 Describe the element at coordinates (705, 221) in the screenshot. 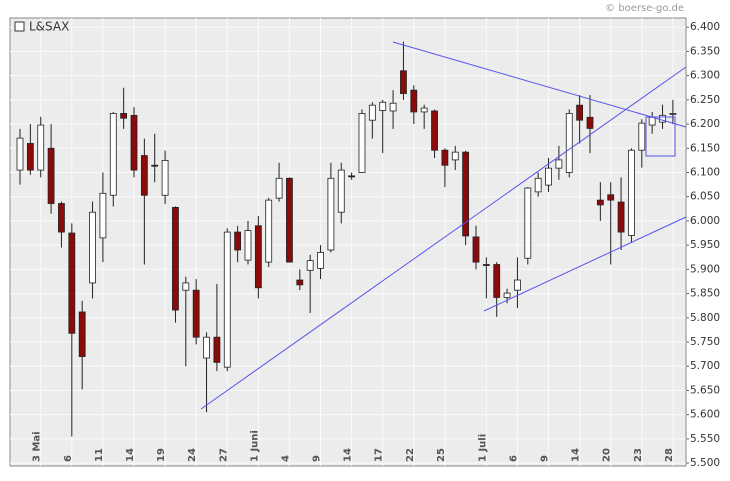

I see `y-tick-label: 6.000` at that location.